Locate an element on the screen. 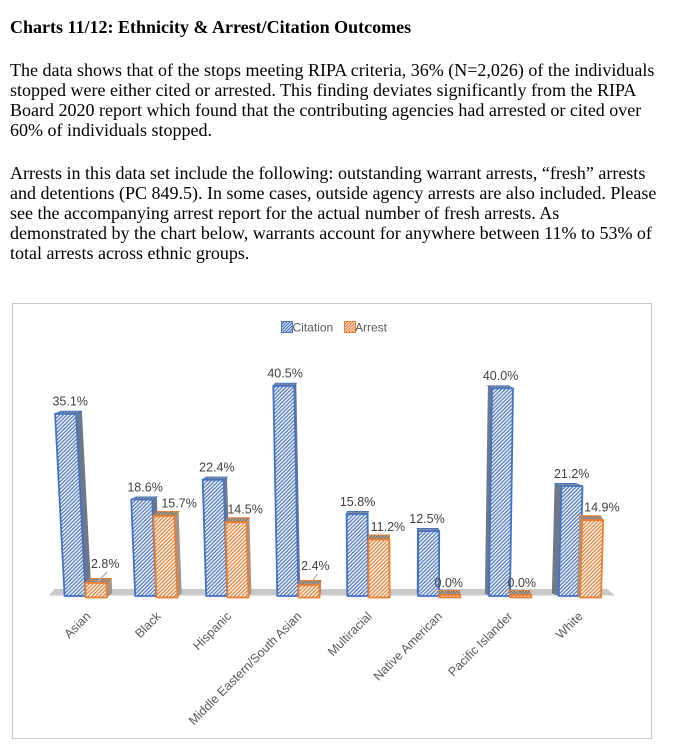 Image resolution: width=681 pixels, height=752 pixels. svg-text: 12.5% is located at coordinates (426, 519).